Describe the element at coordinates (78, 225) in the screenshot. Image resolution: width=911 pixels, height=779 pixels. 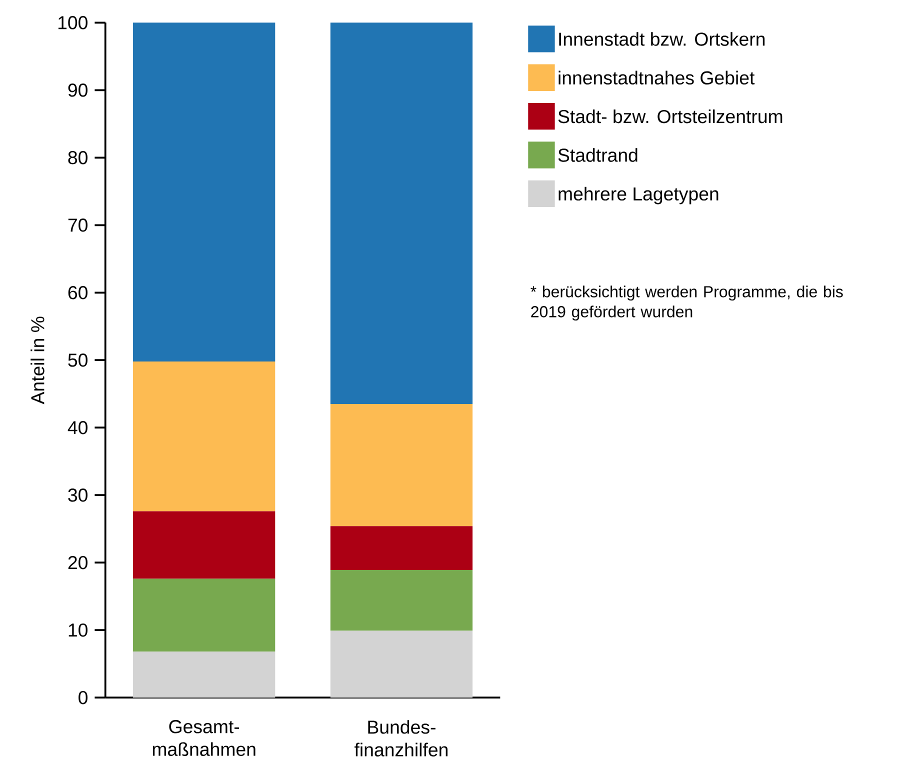
I see `y-tick-label: 70` at that location.